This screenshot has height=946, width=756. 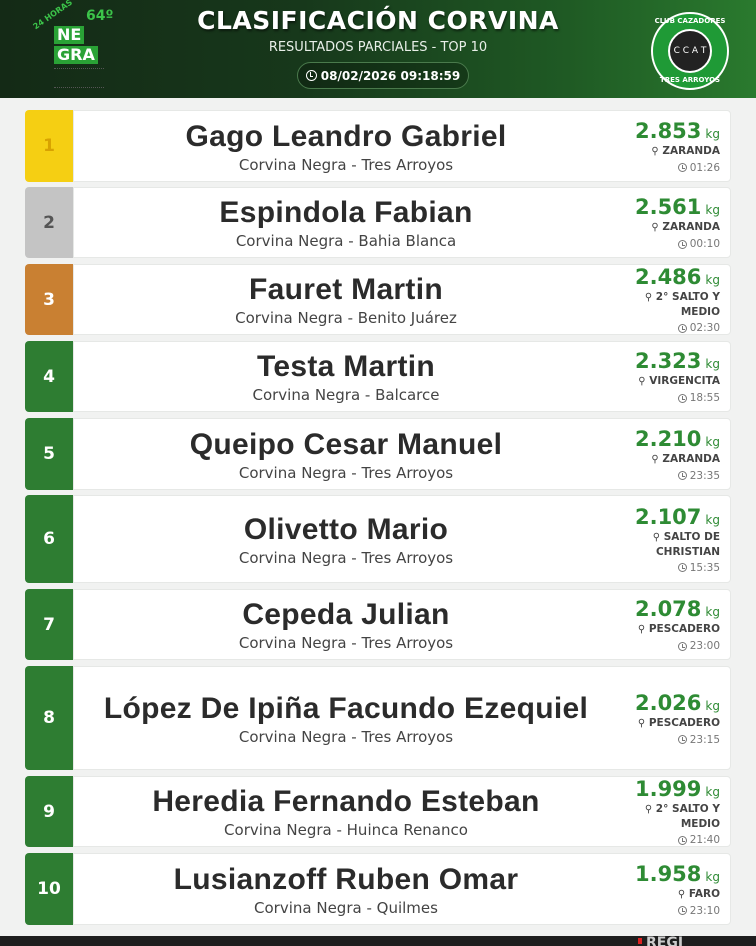 What do you see at coordinates (346, 801) in the screenshot?
I see `angler-name: Heredia Fernando Esteban` at bounding box center [346, 801].